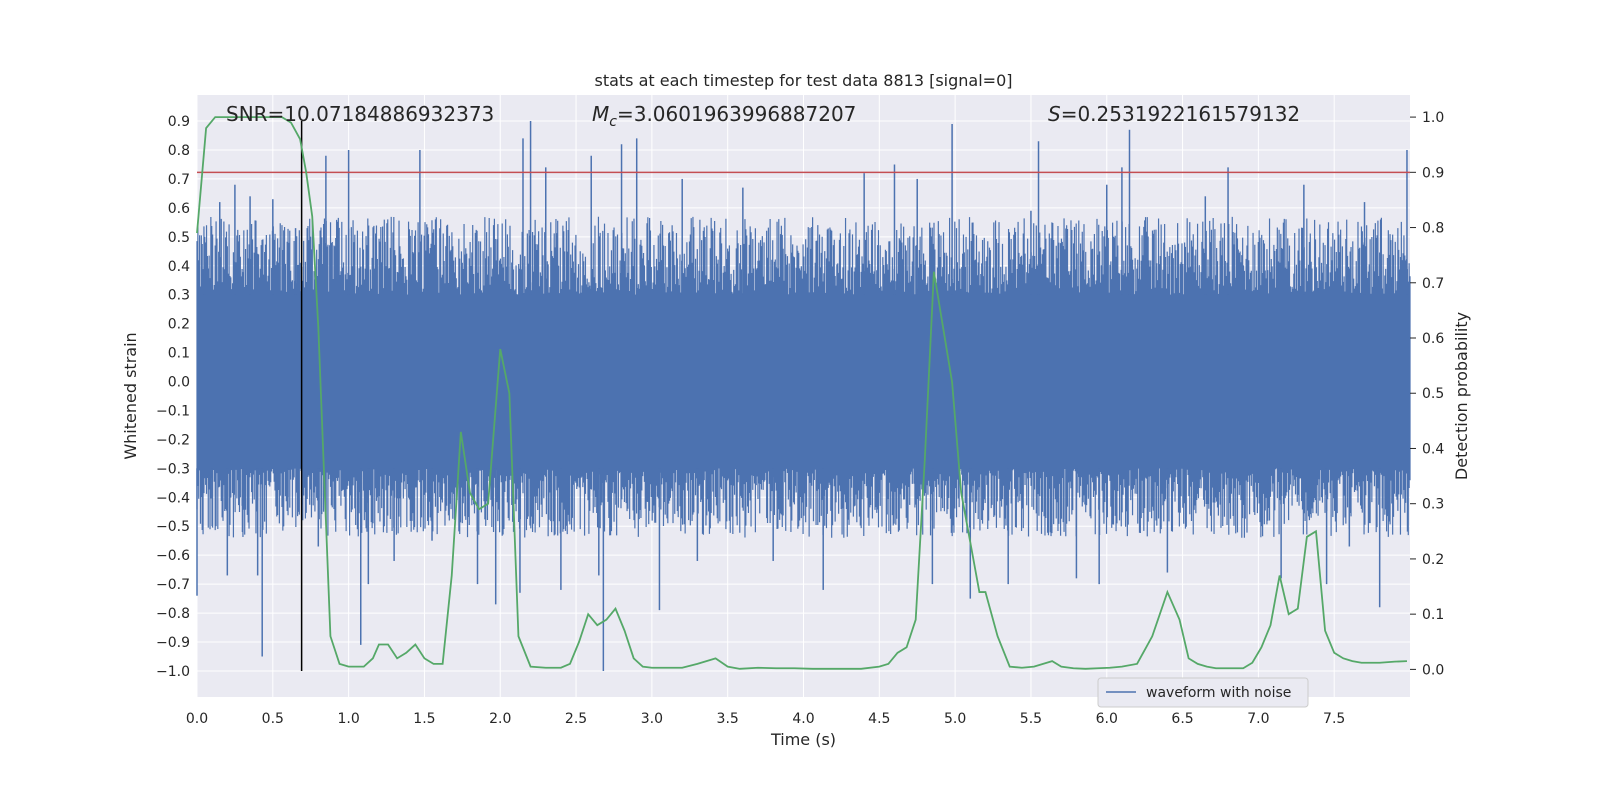  I want to click on y-right-tick-label: 1.0, so click(1433, 118).